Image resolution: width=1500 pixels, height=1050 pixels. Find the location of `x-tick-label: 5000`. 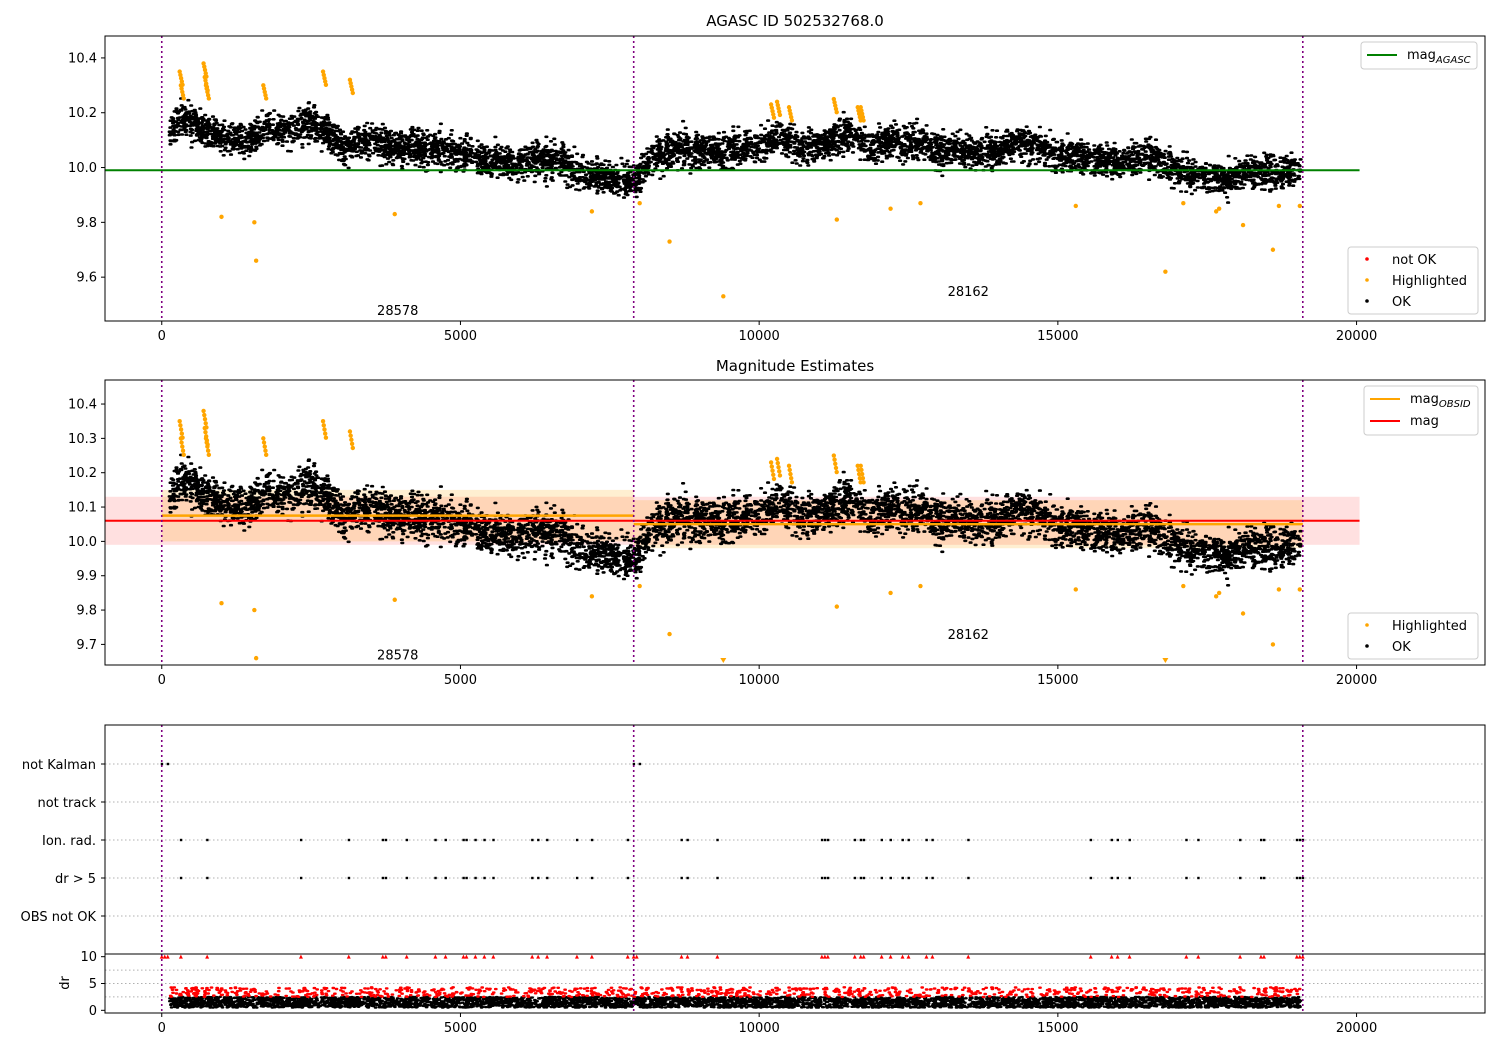

x-tick-label: 5000 is located at coordinates (460, 1028).